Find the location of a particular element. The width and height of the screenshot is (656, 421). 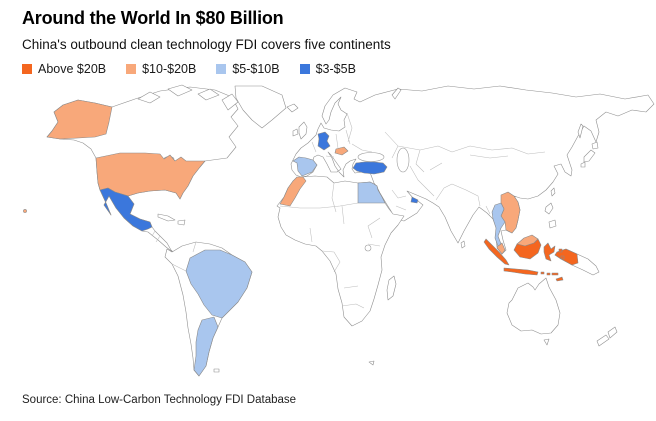

caspian-sea is located at coordinates (403, 160).